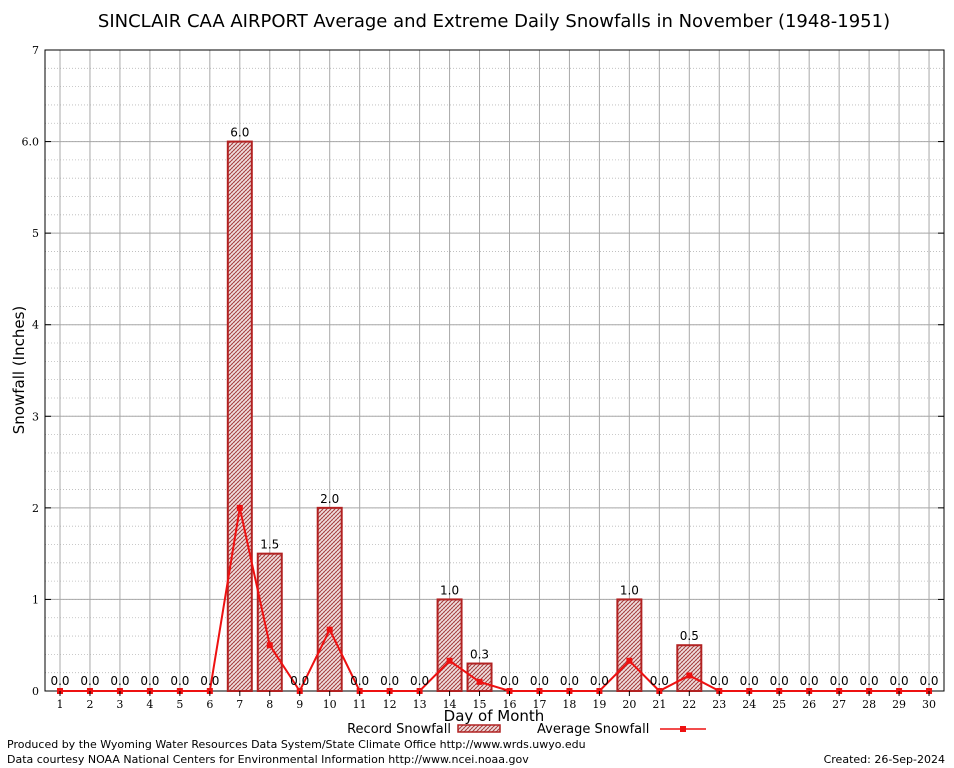  Describe the element at coordinates (35, 50) in the screenshot. I see `y-tick-label: 7` at that location.